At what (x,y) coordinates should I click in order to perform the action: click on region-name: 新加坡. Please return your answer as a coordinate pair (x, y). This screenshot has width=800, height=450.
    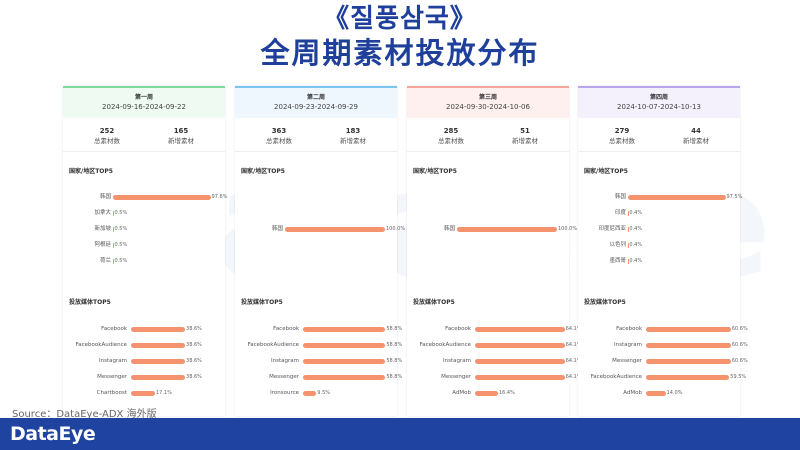
    Looking at the image, I should click on (102, 229).